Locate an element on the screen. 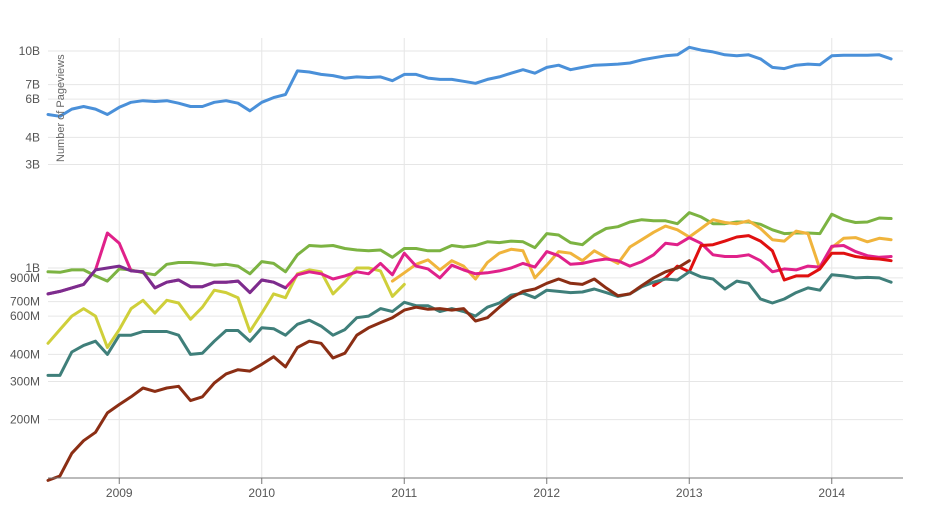 This screenshot has height=528, width=931. x-tick-label: 2012 is located at coordinates (546, 493).